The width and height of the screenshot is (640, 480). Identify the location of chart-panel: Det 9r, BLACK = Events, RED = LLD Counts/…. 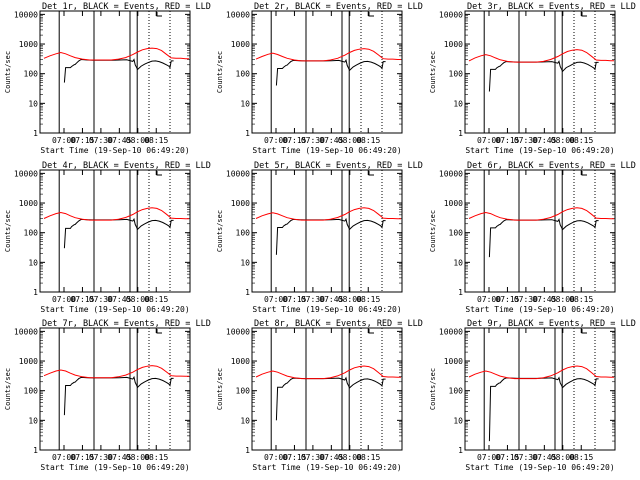
(532, 395).